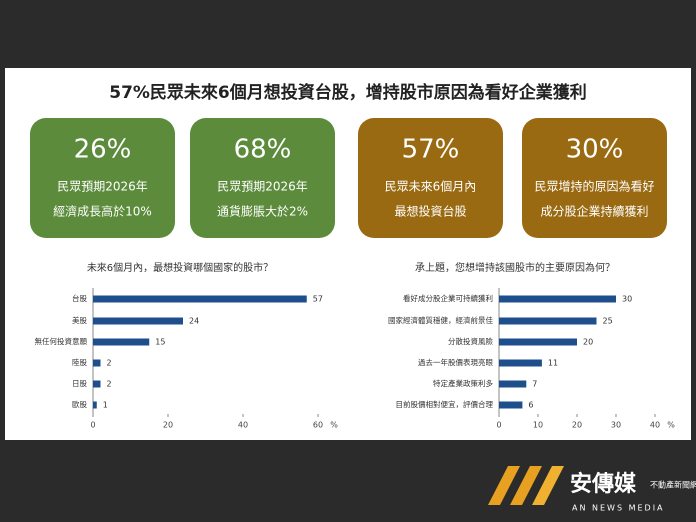 This screenshot has width=696, height=522. What do you see at coordinates (318, 425) in the screenshot?
I see `x-tick-label: 60` at bounding box center [318, 425].